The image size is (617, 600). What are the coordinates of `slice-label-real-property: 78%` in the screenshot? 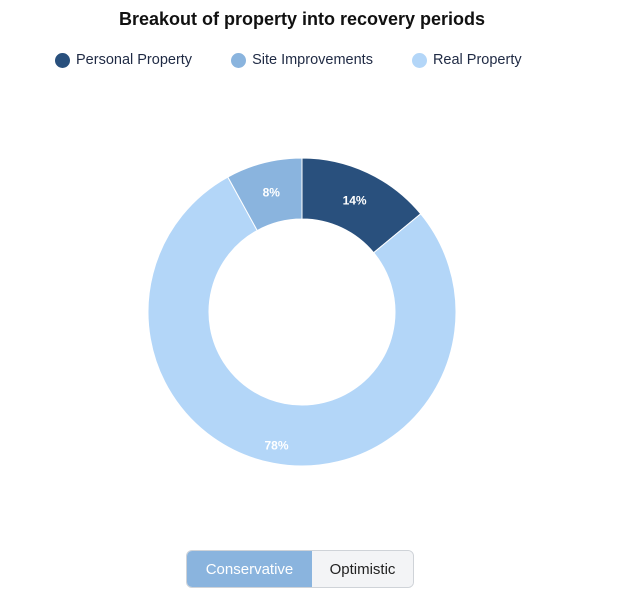 It's located at (277, 446).